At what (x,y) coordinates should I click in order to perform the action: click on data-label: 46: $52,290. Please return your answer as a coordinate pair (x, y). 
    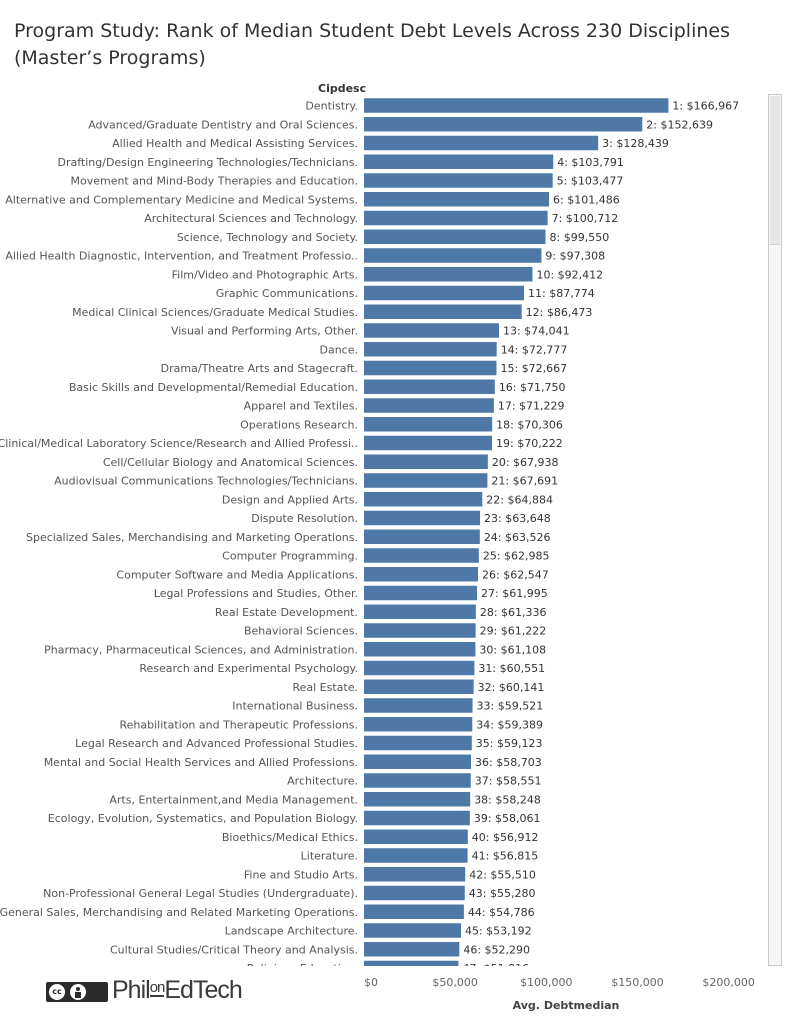
    Looking at the image, I should click on (496, 949).